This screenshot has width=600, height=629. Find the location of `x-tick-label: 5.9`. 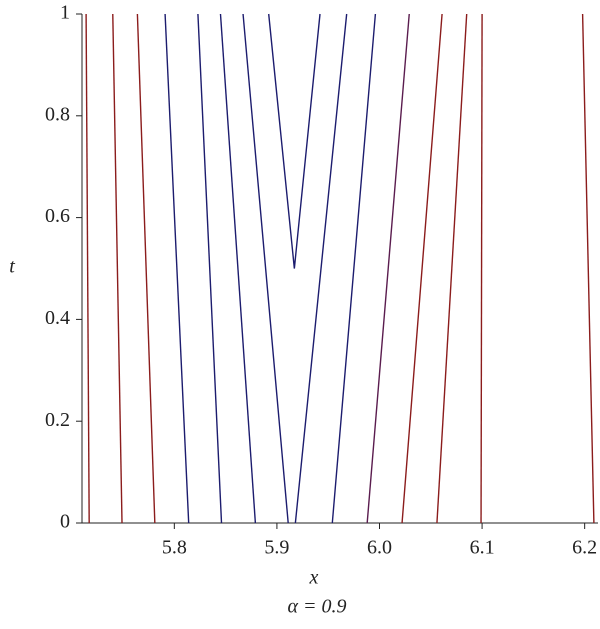

x-tick-label: 5.9 is located at coordinates (276, 548).